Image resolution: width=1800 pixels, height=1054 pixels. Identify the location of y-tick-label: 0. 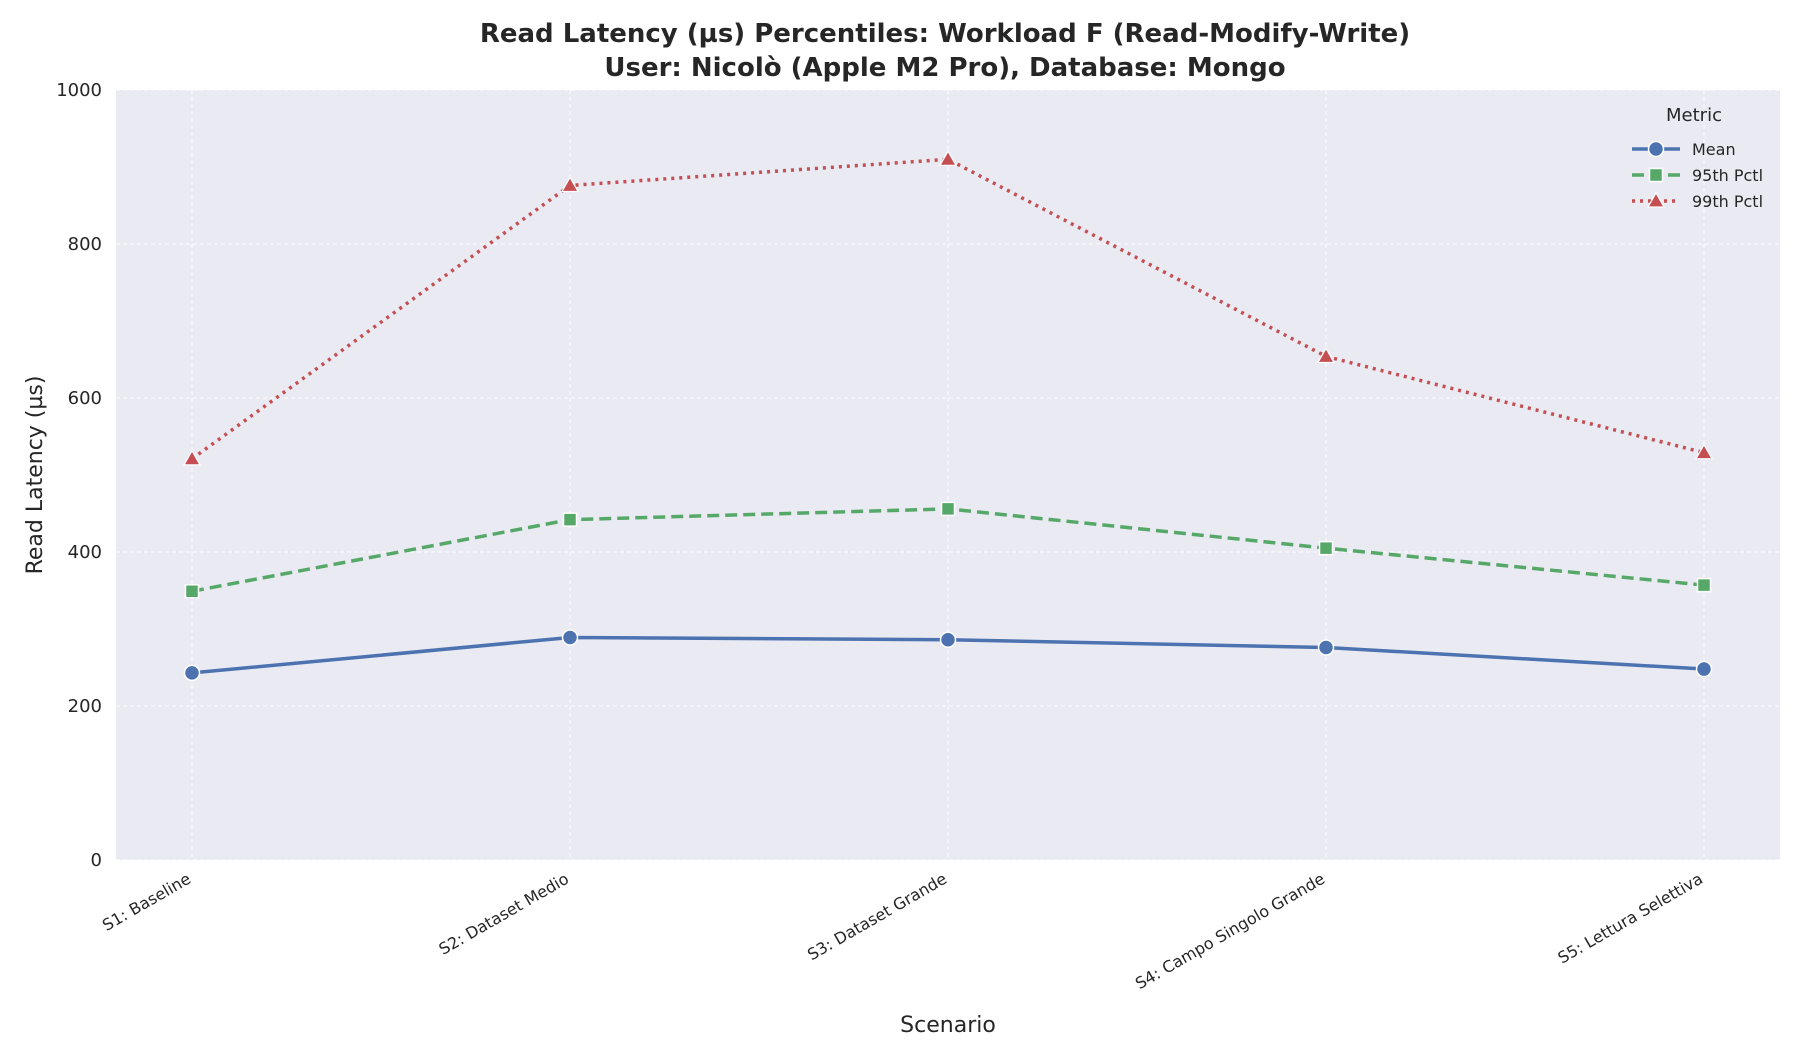
(96, 860).